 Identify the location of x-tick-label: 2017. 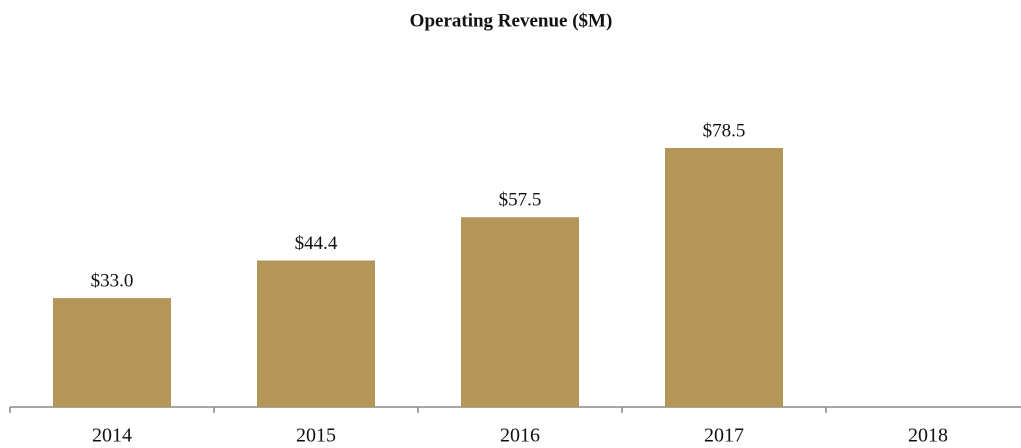
(724, 436).